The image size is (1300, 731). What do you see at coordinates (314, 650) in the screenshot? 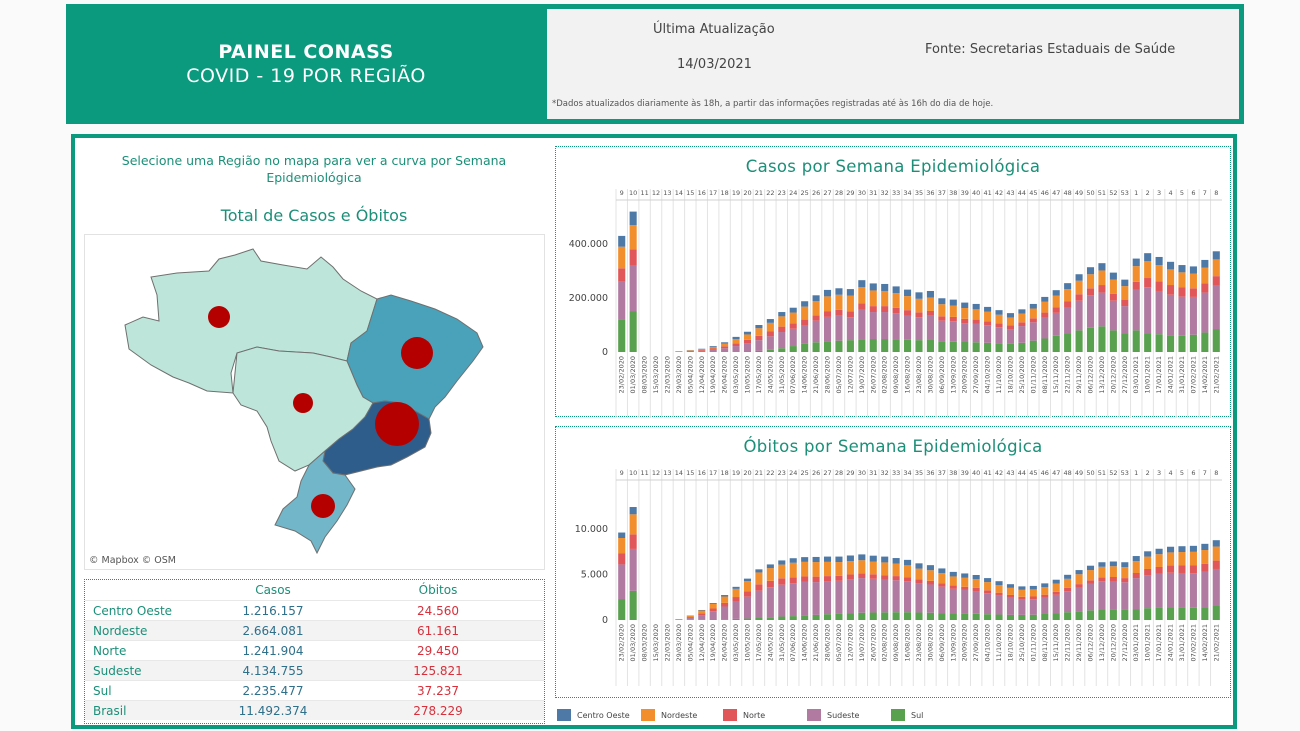
I see `table-row: Norte 1.241.904 29.450` at bounding box center [314, 650].